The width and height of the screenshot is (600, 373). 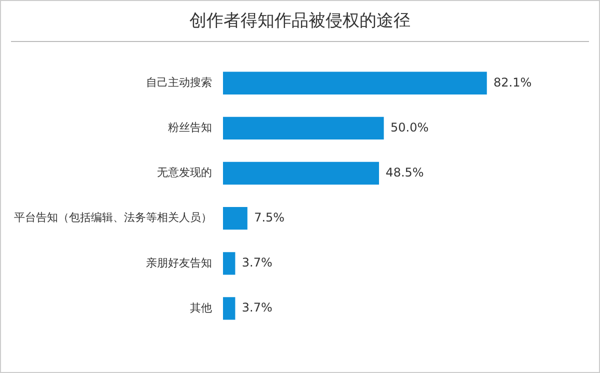 I want to click on y-tick-label: 其他, so click(x=201, y=307).